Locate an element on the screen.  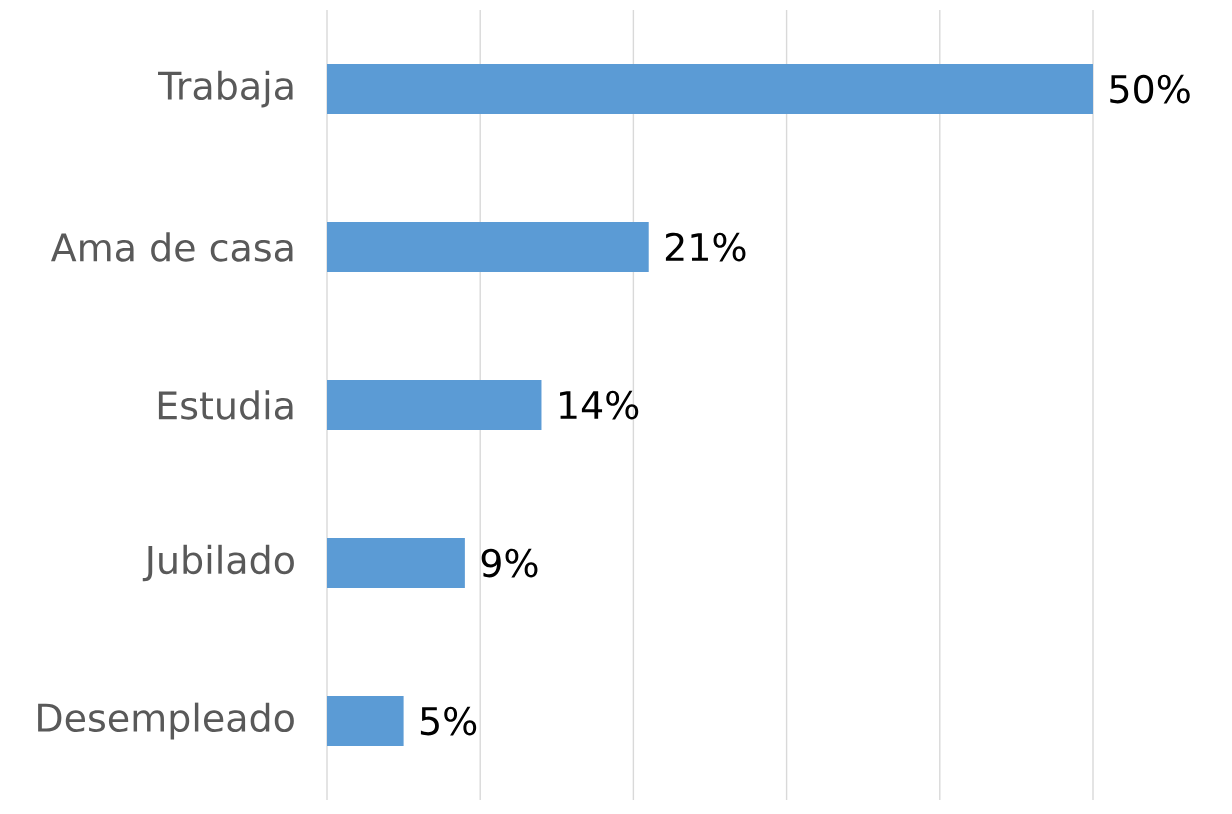
y-tick-label: Trabaja is located at coordinates (225, 89).